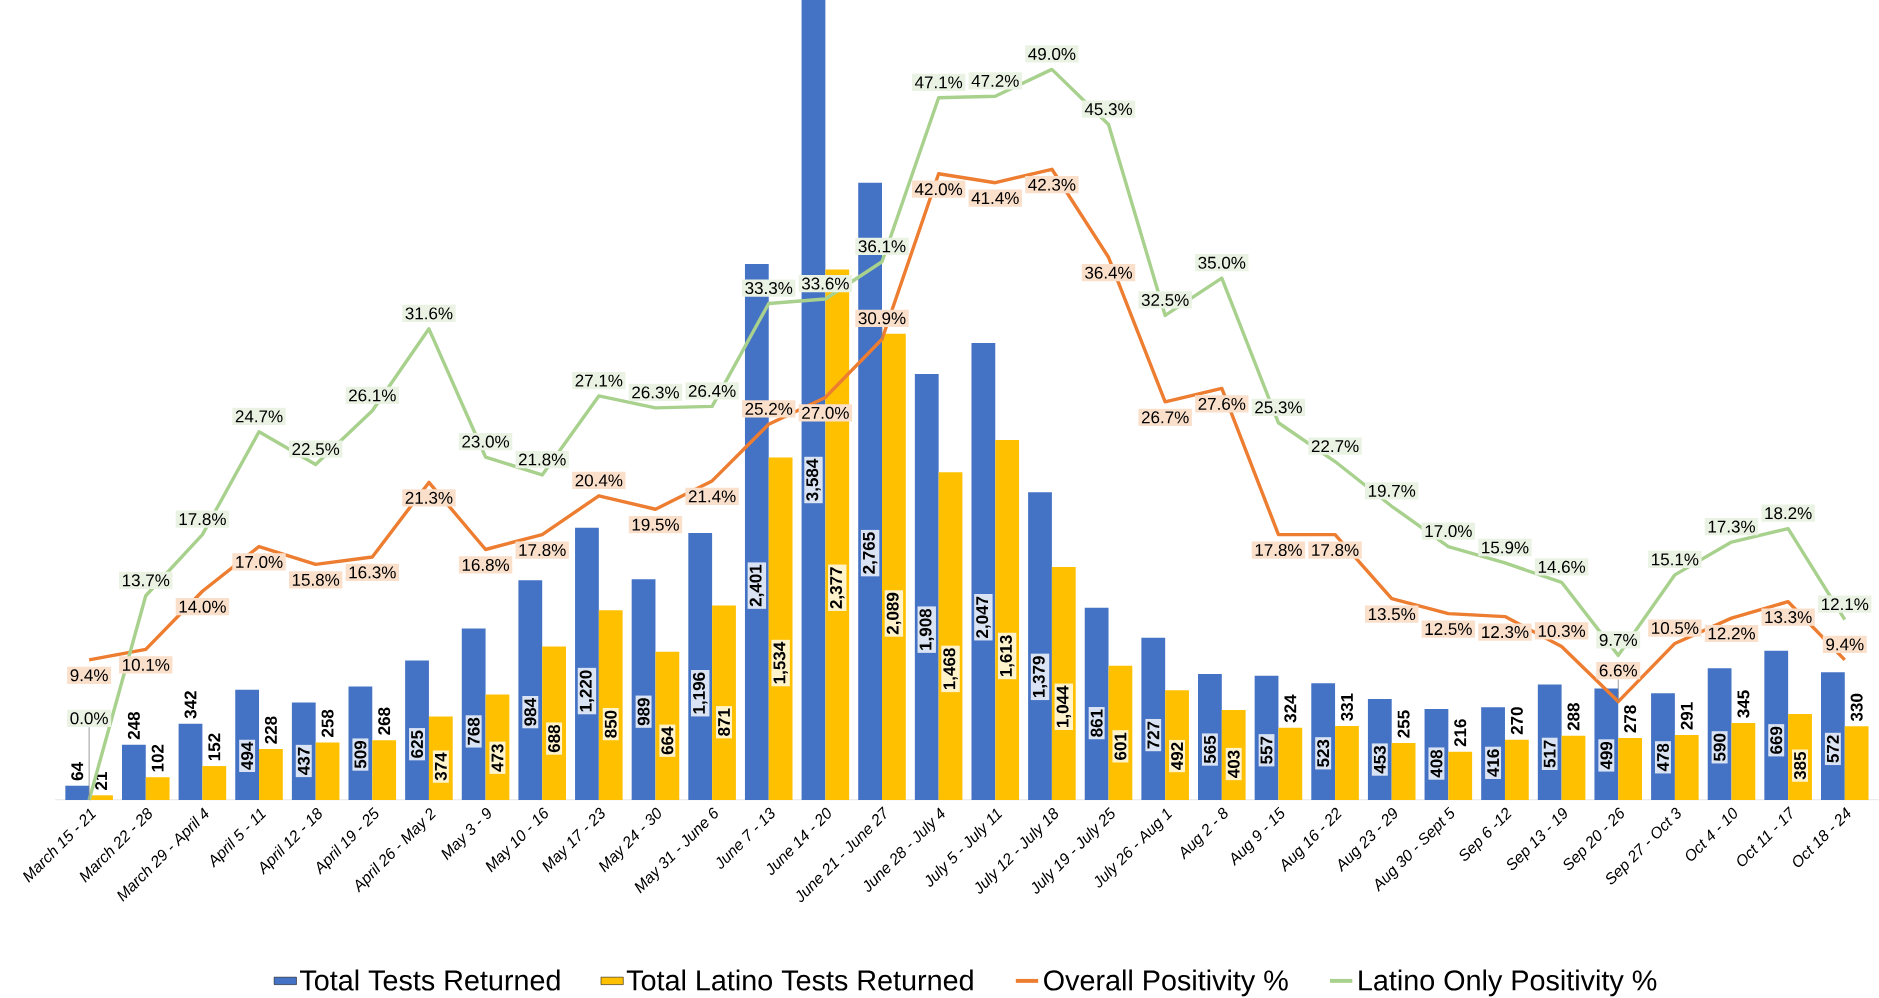 This screenshot has width=1879, height=998. Describe the element at coordinates (950, 669) in the screenshot. I see `data-label: 1,468` at that location.